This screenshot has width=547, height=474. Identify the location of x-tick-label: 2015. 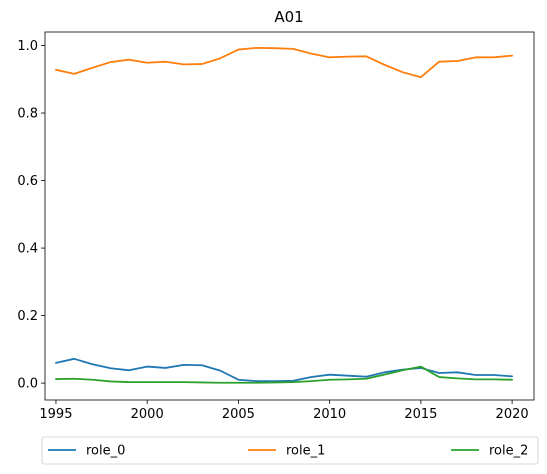
(420, 414).